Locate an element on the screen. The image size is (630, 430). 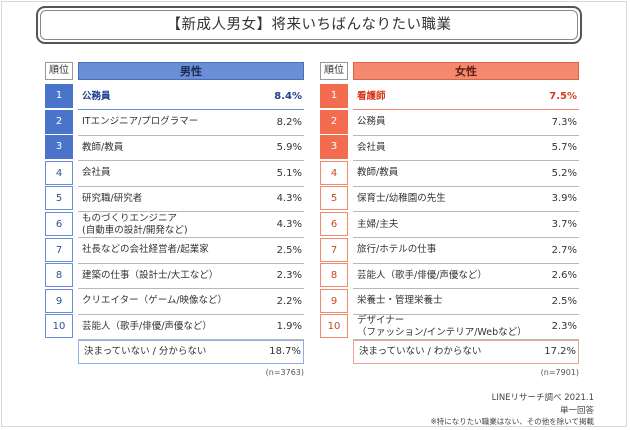
female-occupation-label: 教師/教員 is located at coordinates (378, 173).